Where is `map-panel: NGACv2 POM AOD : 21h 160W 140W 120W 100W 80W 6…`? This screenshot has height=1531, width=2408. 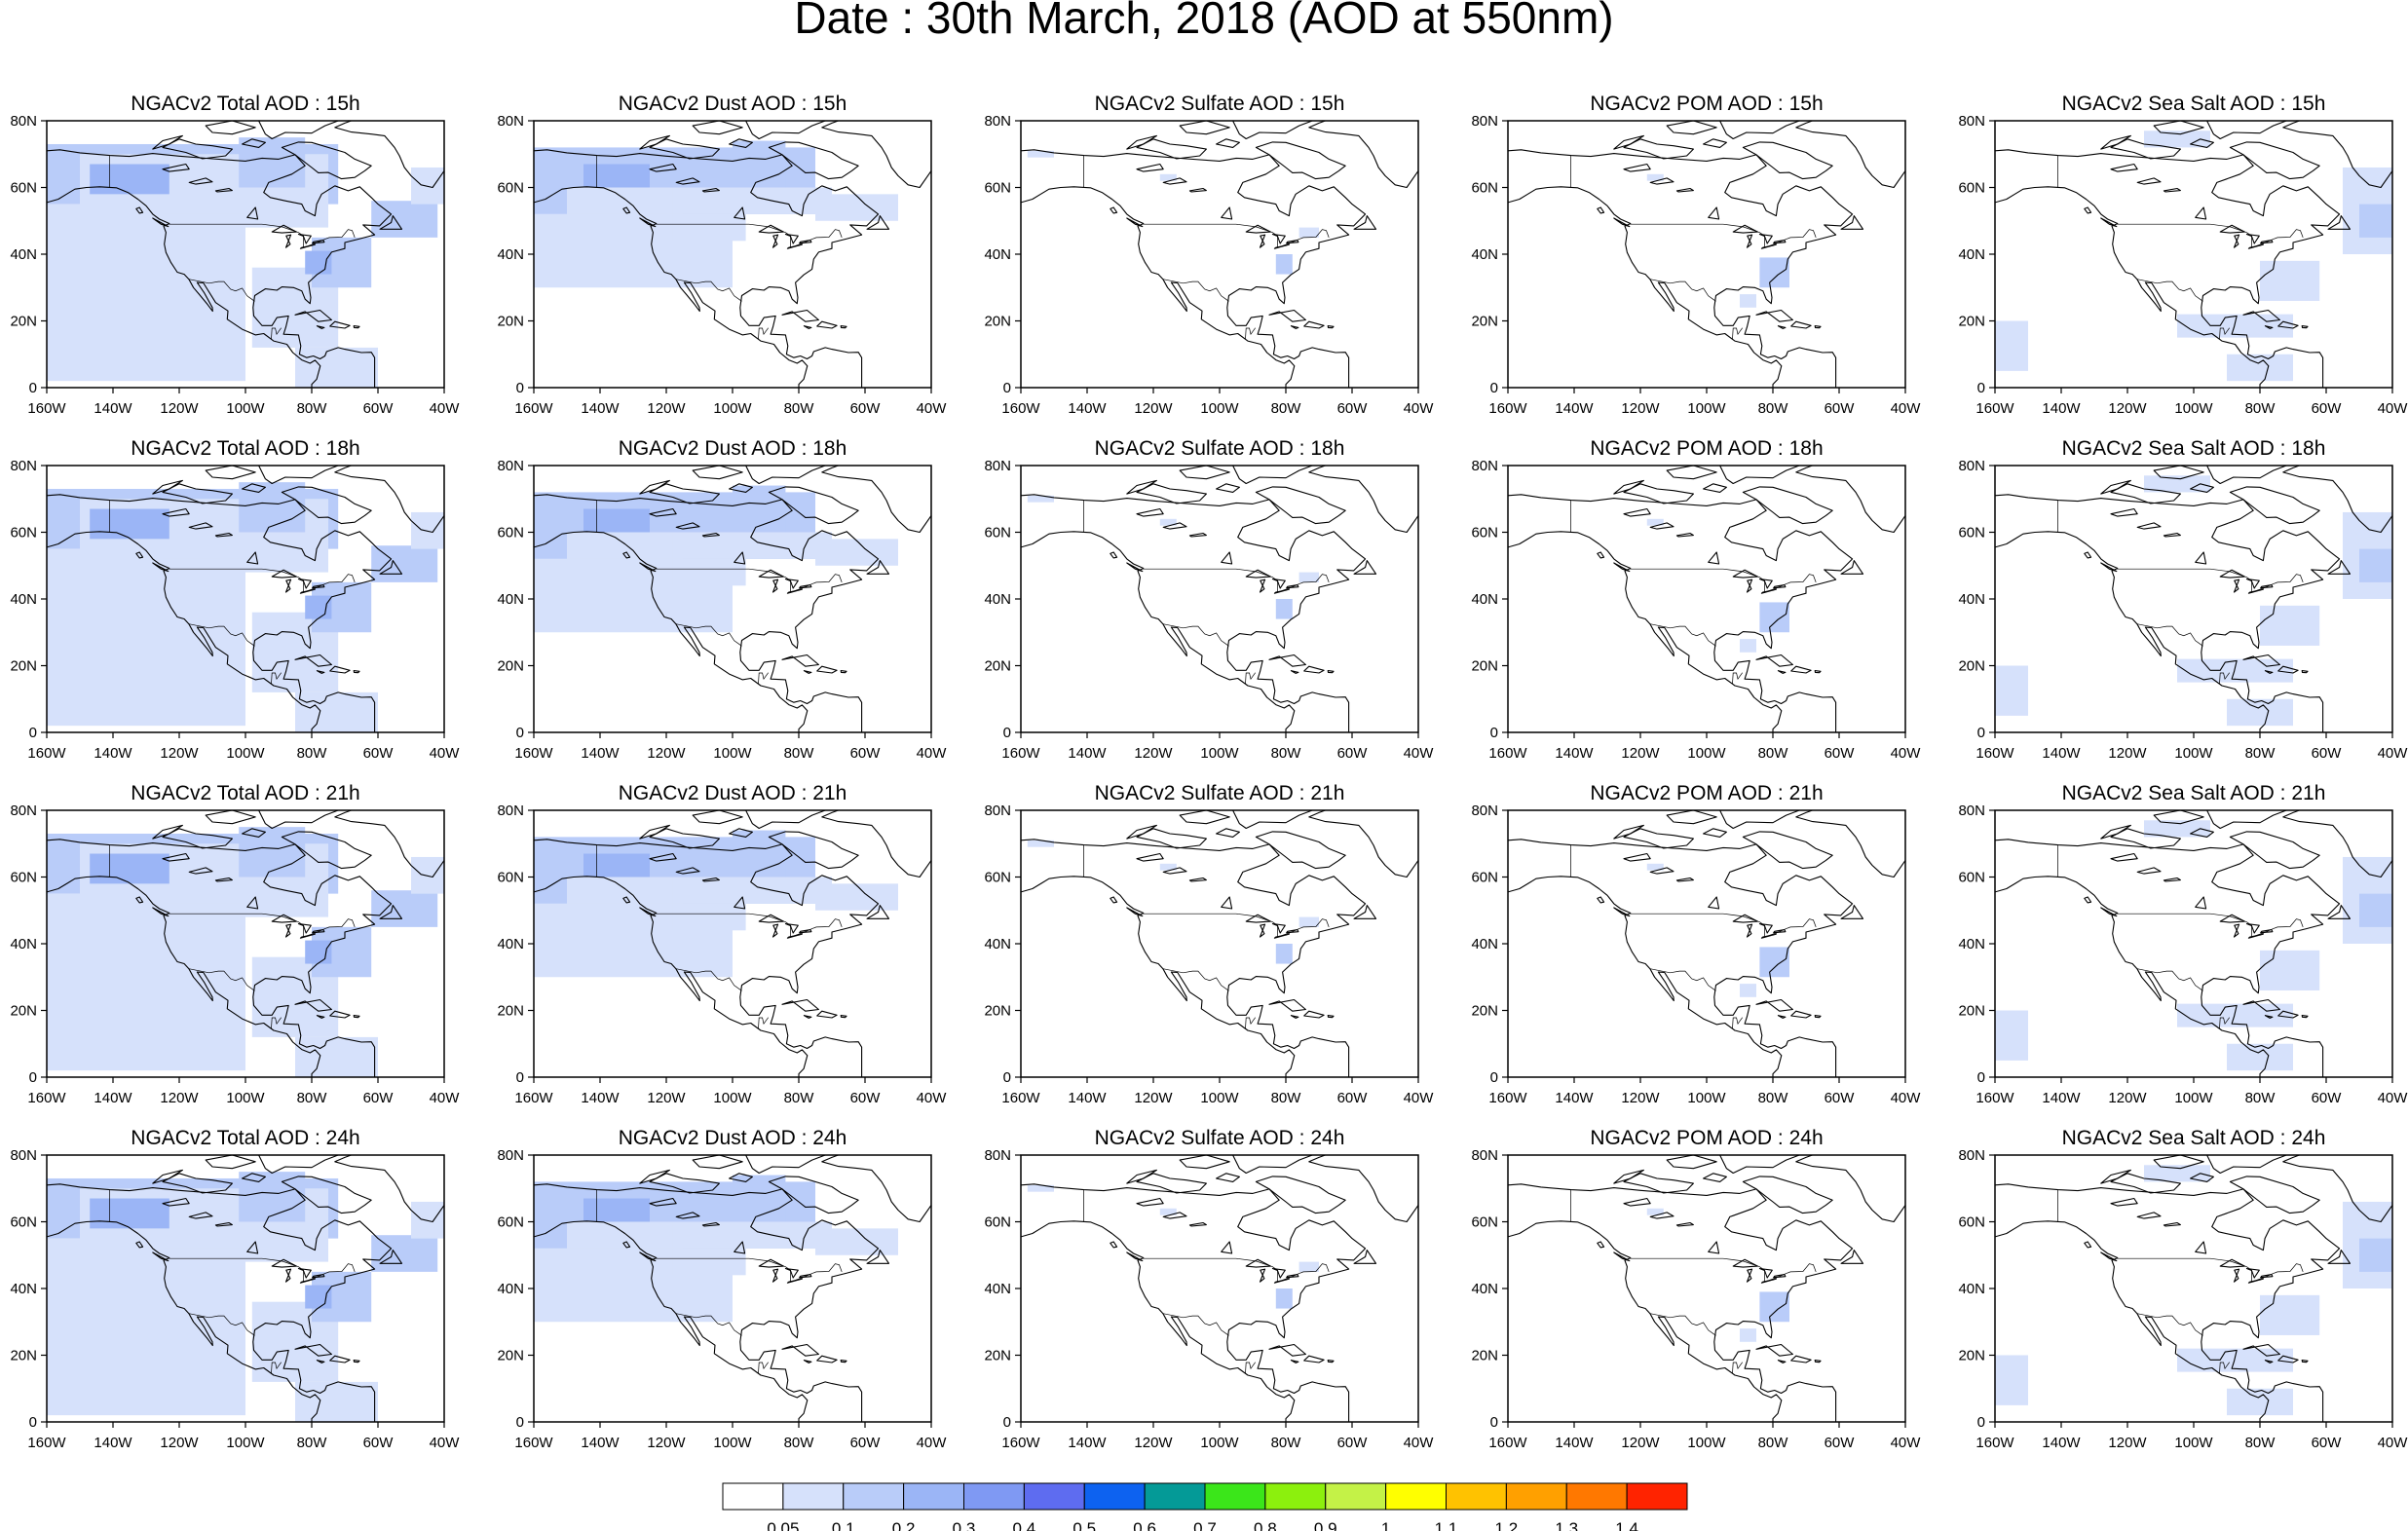 map-panel: NGACv2 POM AOD : 21h 160W 140W 120W 100W 80W 6… is located at coordinates (1696, 944).